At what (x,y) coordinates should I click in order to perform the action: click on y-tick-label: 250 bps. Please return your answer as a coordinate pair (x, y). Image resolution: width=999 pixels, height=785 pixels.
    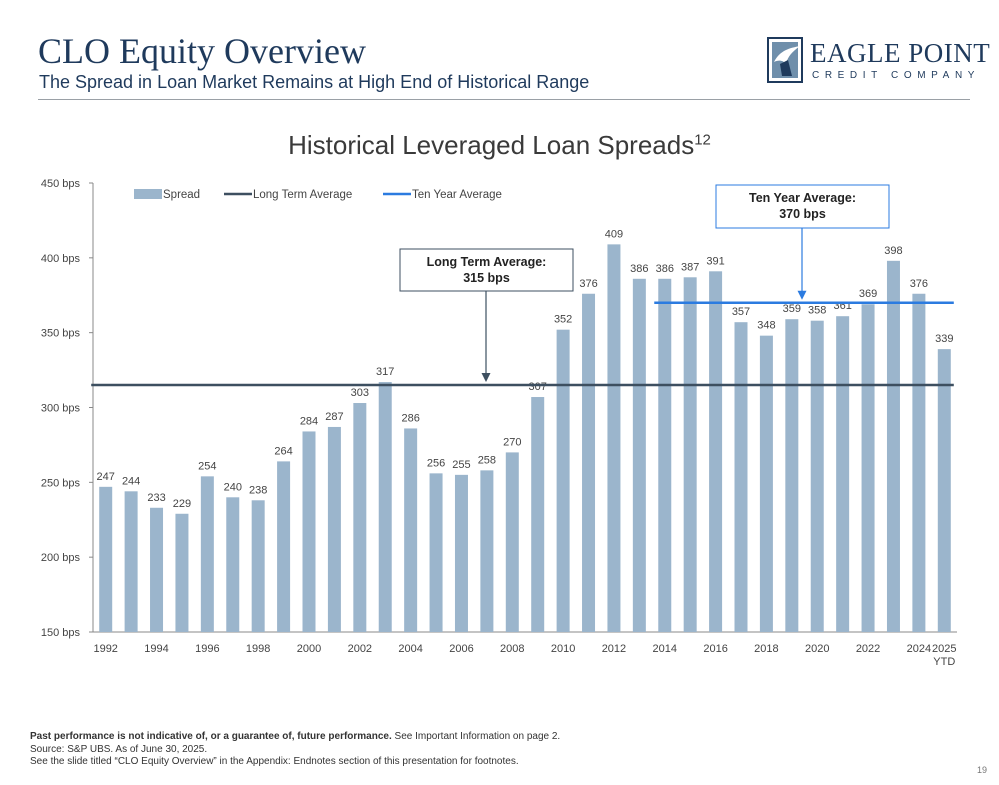
    Looking at the image, I should click on (61, 483).